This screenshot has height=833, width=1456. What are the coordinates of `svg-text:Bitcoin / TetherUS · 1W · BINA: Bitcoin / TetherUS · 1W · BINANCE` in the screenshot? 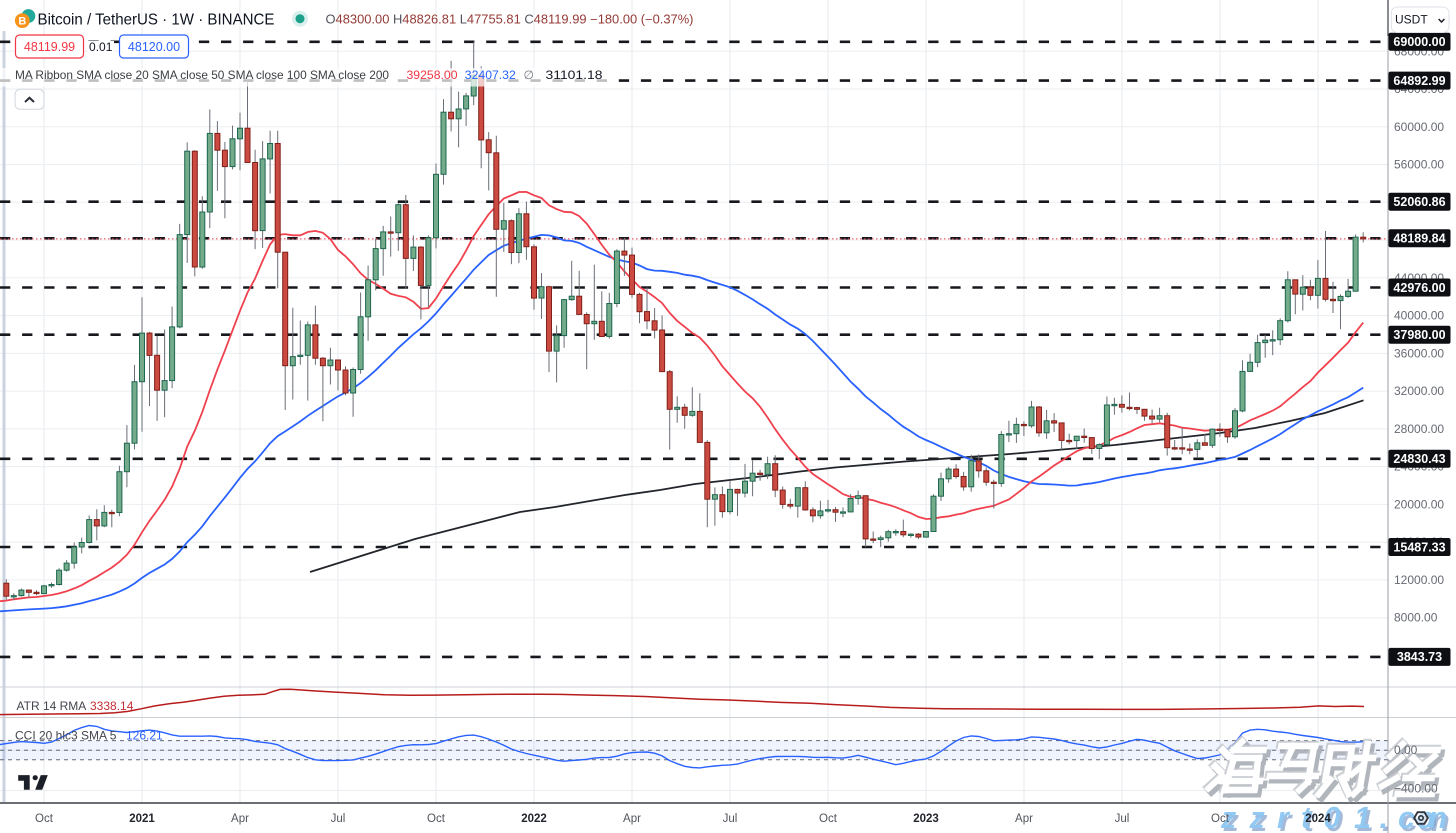 It's located at (156, 20).